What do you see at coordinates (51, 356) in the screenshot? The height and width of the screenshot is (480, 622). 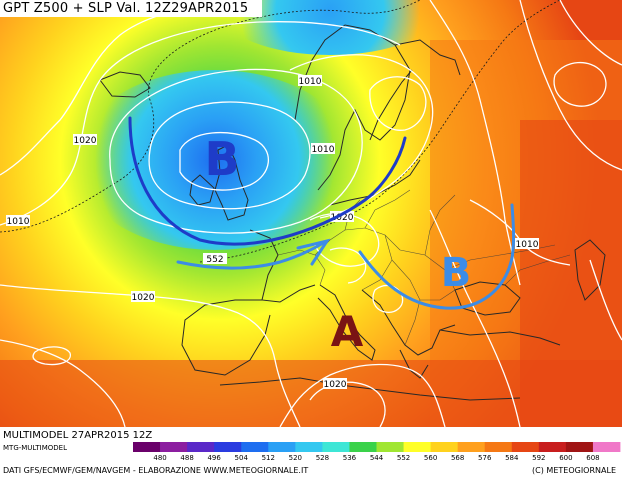 I see `isobar-southwest-loop` at bounding box center [51, 356].